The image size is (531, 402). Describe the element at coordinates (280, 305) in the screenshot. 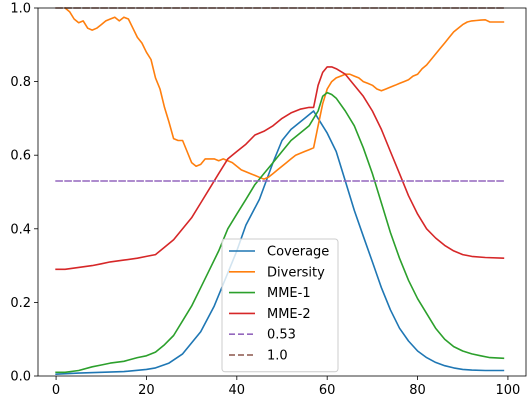

I see `legend: Coverage Diversity MME-1 MME-2 0.53 1.0` at that location.